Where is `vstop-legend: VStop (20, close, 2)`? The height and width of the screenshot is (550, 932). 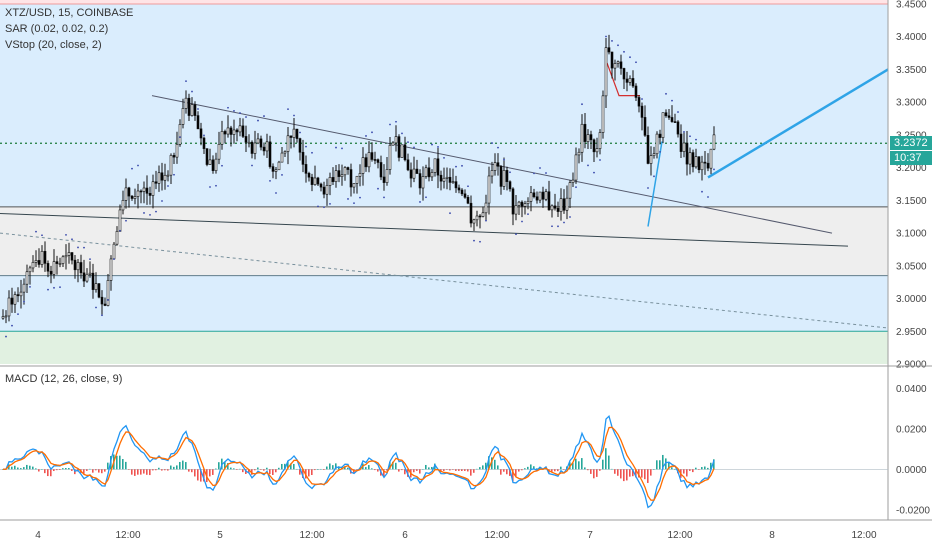
vstop-legend: VStop (20, close, 2) is located at coordinates (53, 45).